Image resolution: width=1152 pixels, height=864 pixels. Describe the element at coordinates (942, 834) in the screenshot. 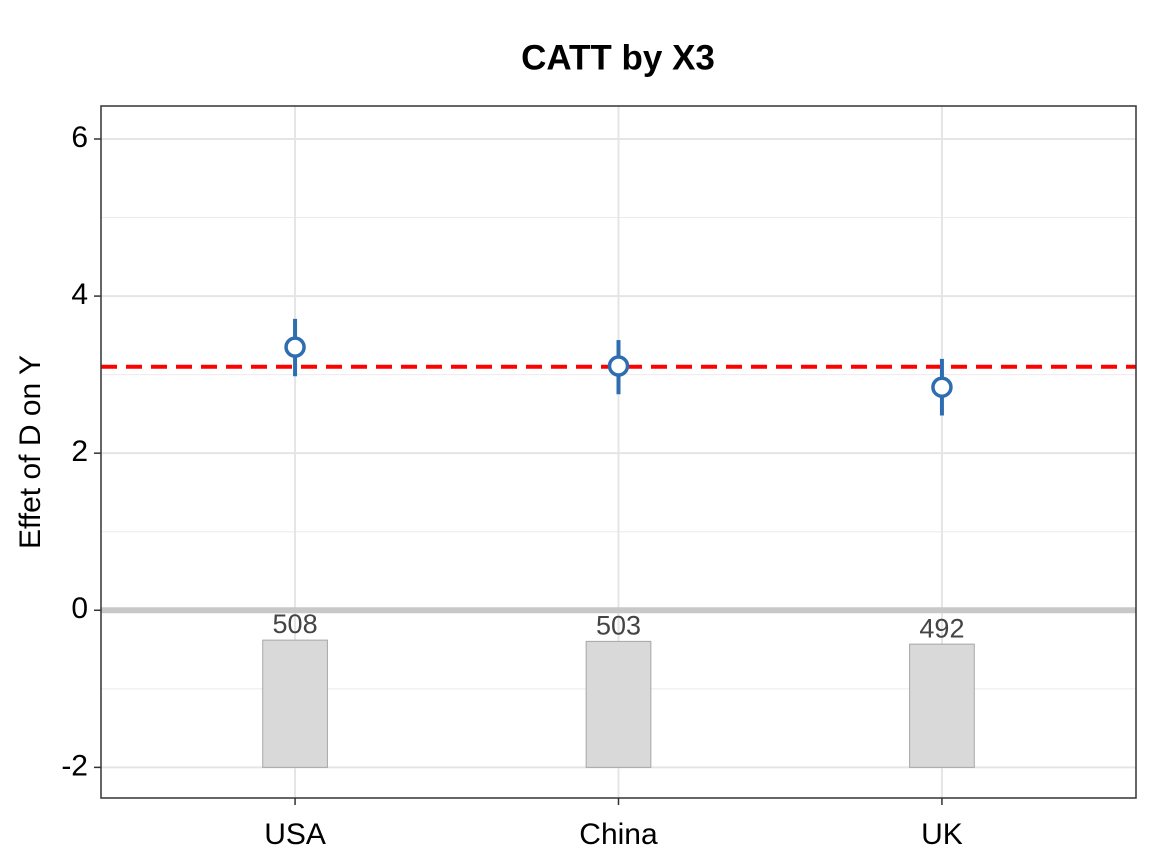

I see `x-tick-label: UK` at that location.